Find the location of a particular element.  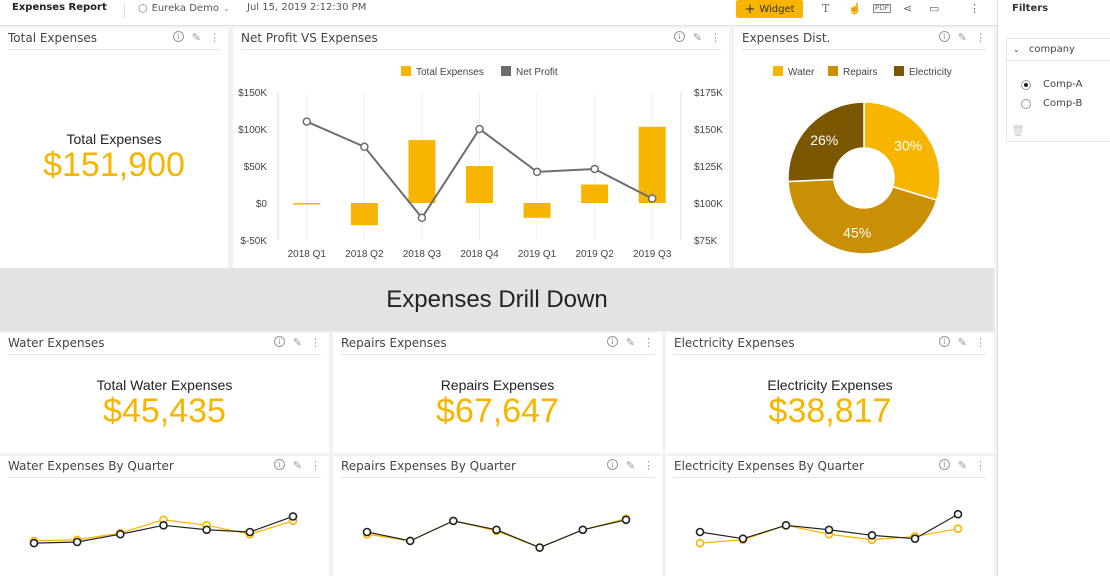

kpi-label: Repairs Expenses is located at coordinates (497, 385).